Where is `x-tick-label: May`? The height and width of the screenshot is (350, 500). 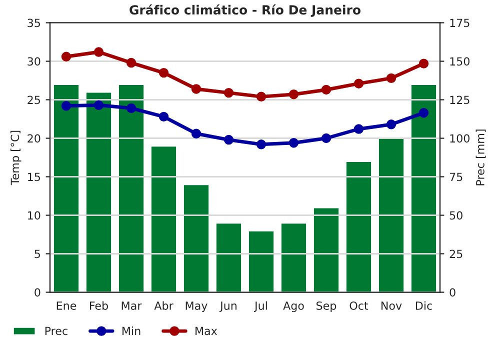 x-tick-label: May is located at coordinates (197, 307).